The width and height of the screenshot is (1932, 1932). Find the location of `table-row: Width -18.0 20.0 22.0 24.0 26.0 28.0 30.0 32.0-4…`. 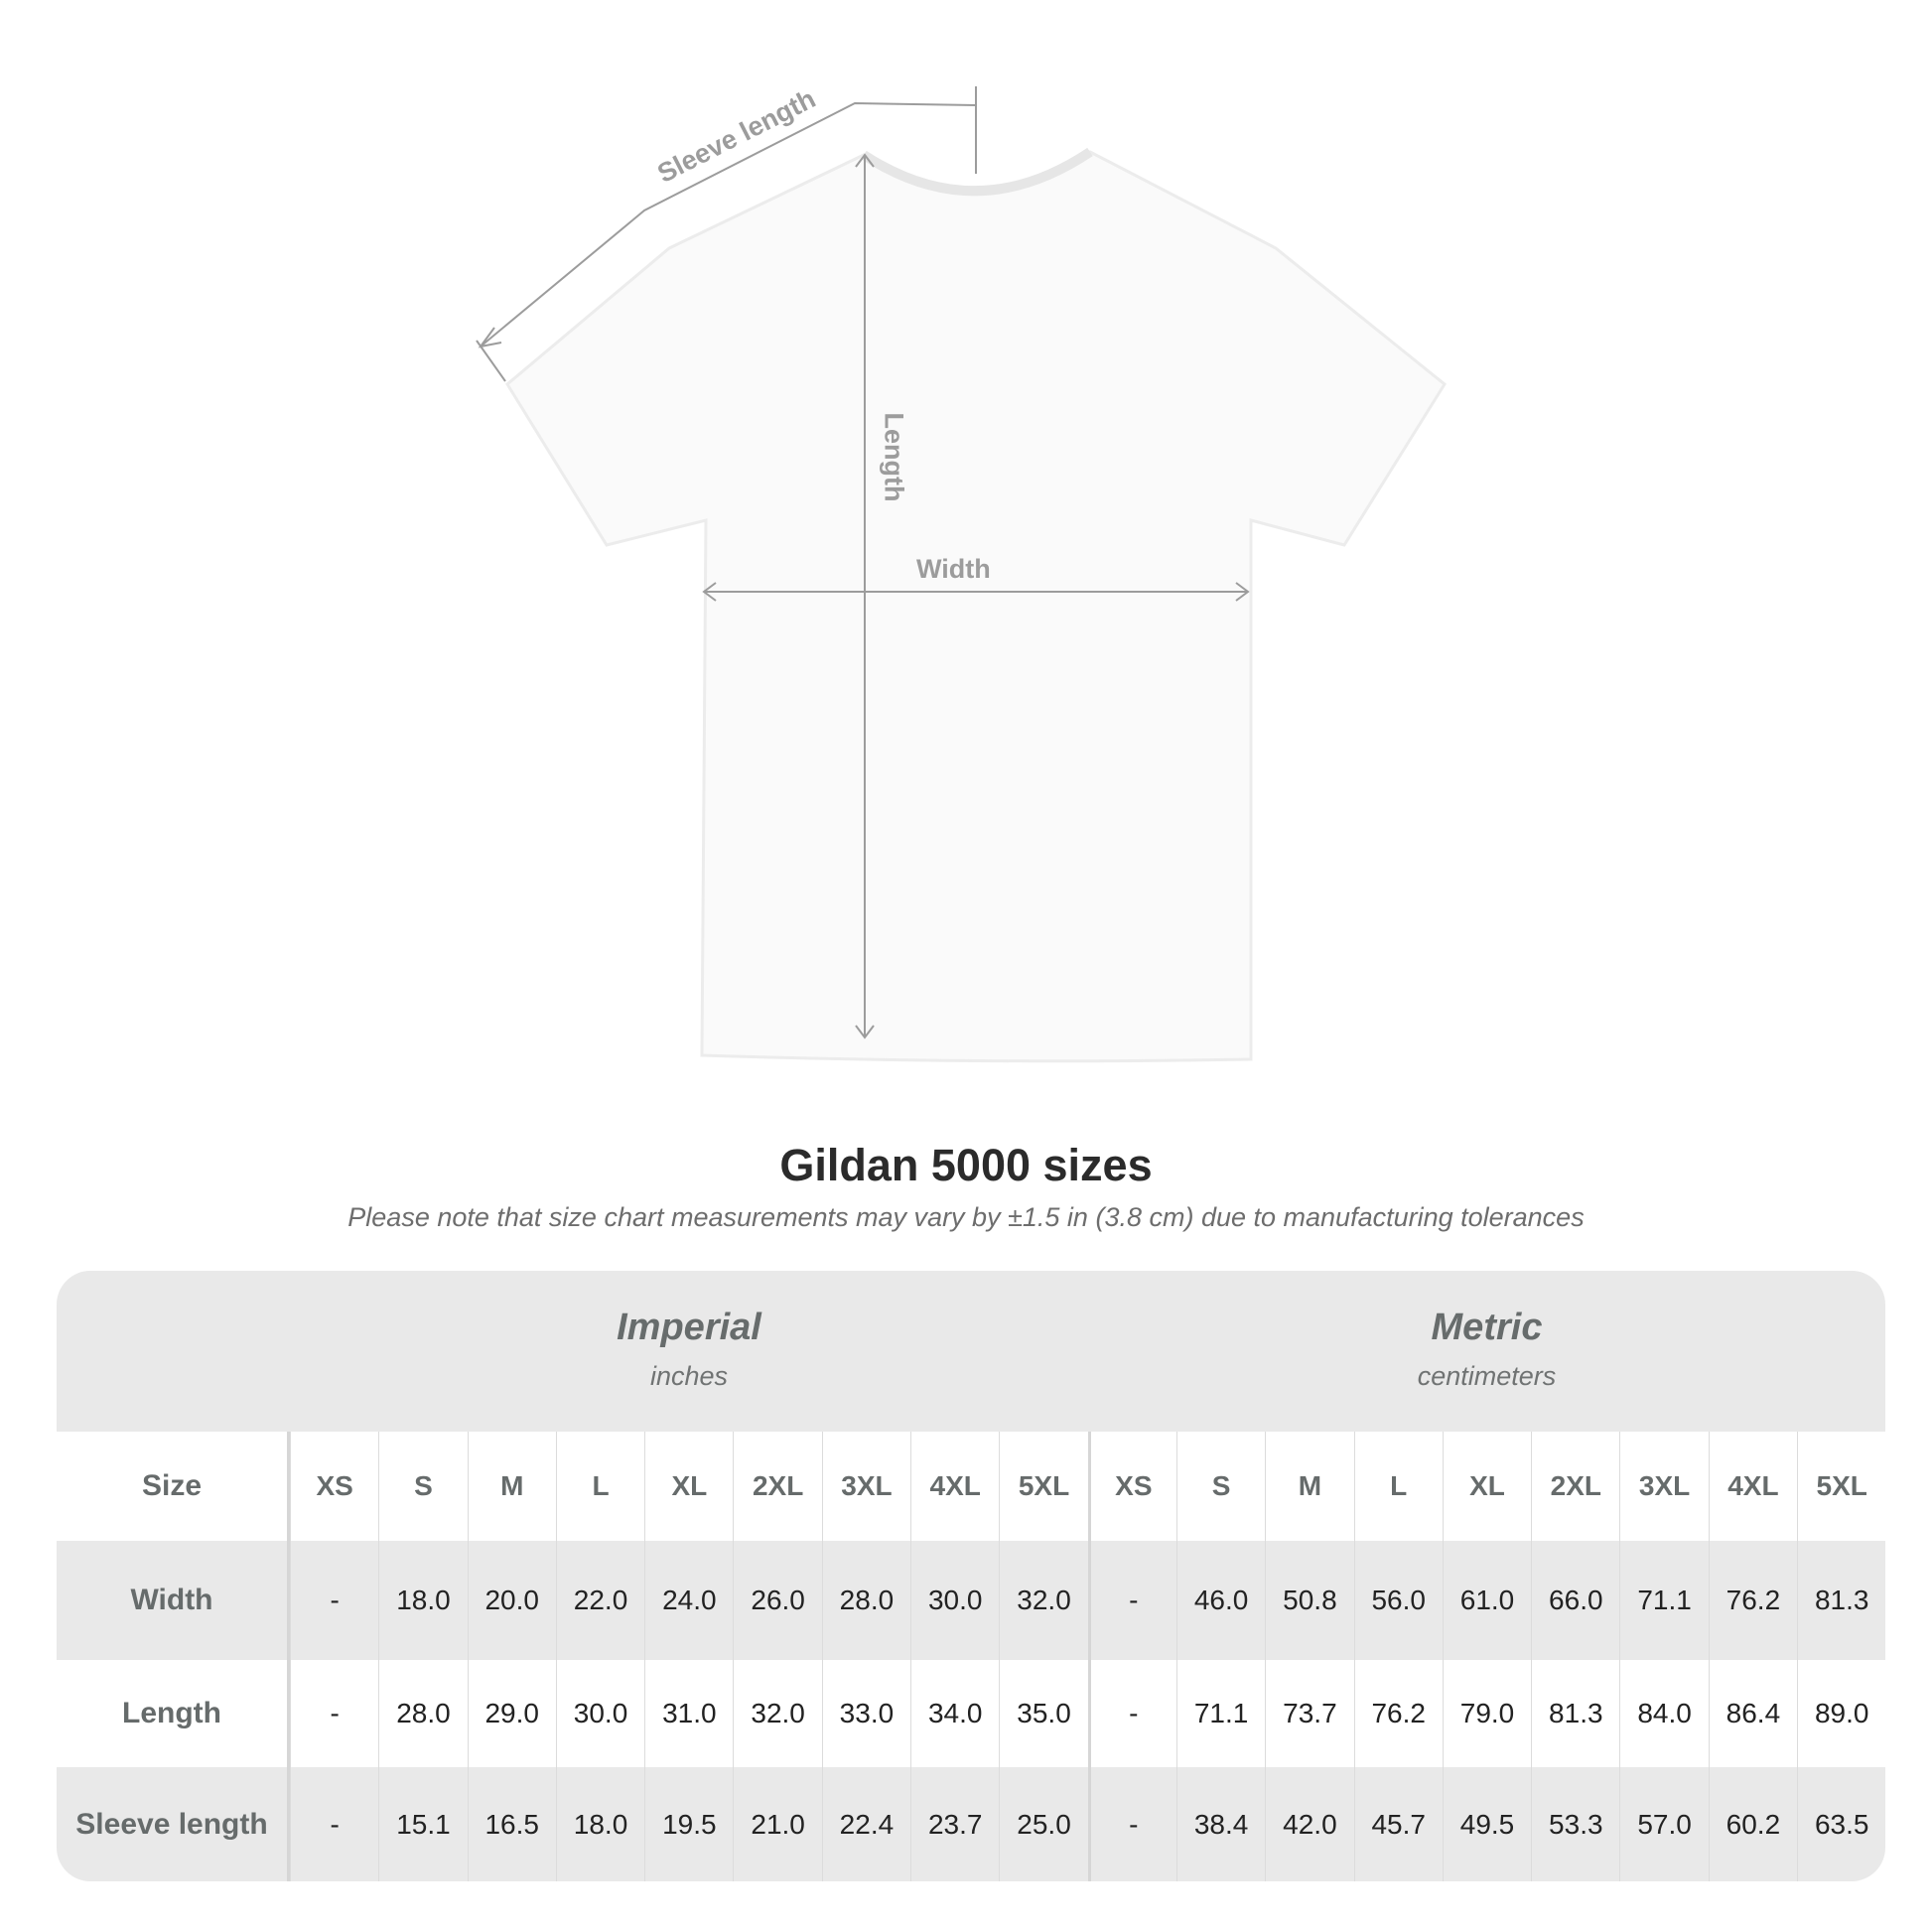

table-row: Width -18.0 20.0 22.0 24.0 26.0 28.0 30.0 32.0-4… is located at coordinates (971, 1600).